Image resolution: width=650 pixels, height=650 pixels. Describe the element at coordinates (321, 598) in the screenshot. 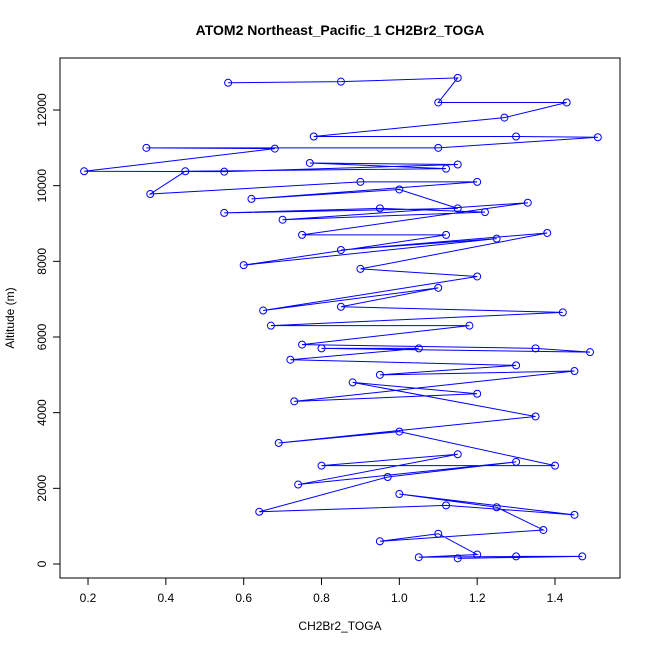

I see `x-tick-label: 0.8` at that location.